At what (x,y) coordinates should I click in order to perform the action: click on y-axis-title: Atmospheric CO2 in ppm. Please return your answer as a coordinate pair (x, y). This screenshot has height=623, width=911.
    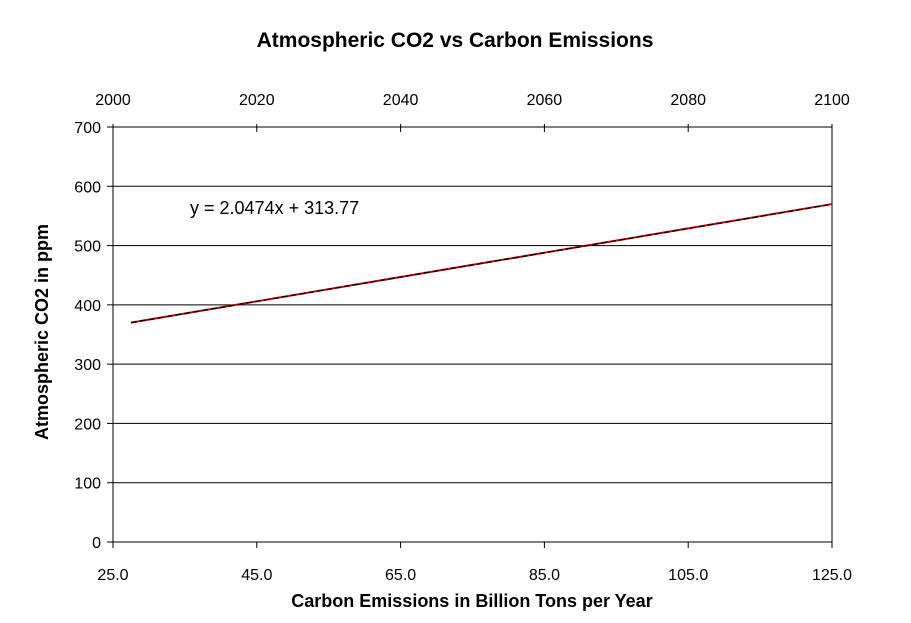
    Looking at the image, I should click on (42, 332).